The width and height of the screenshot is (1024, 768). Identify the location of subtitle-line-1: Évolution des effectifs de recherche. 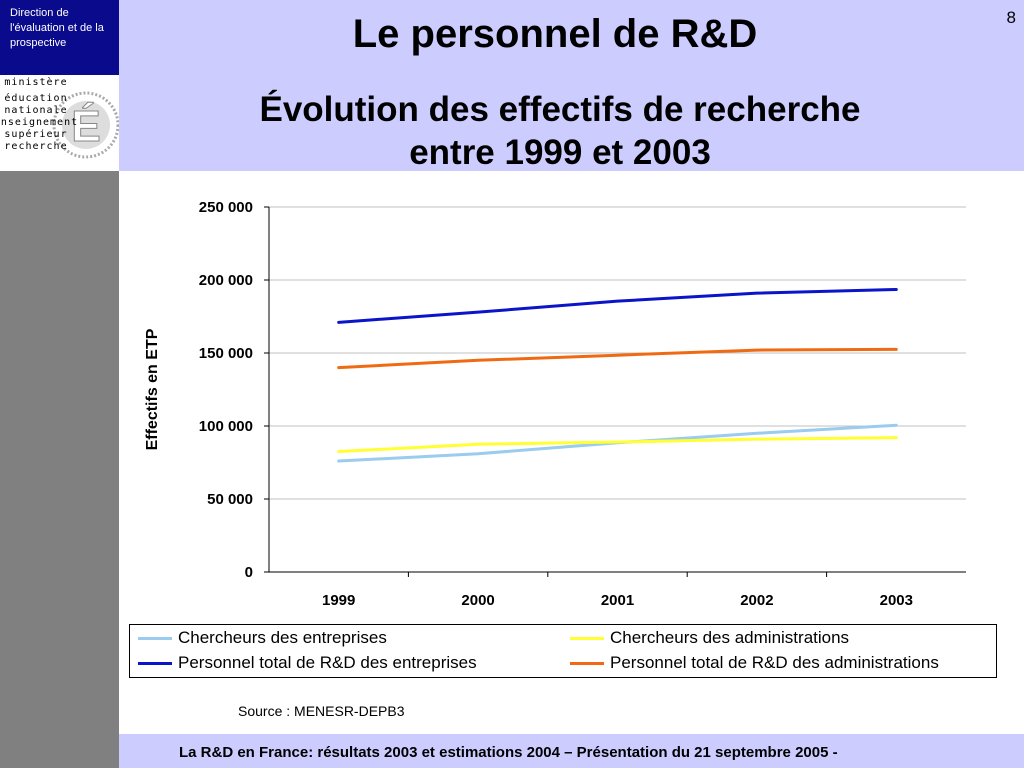
(560, 109).